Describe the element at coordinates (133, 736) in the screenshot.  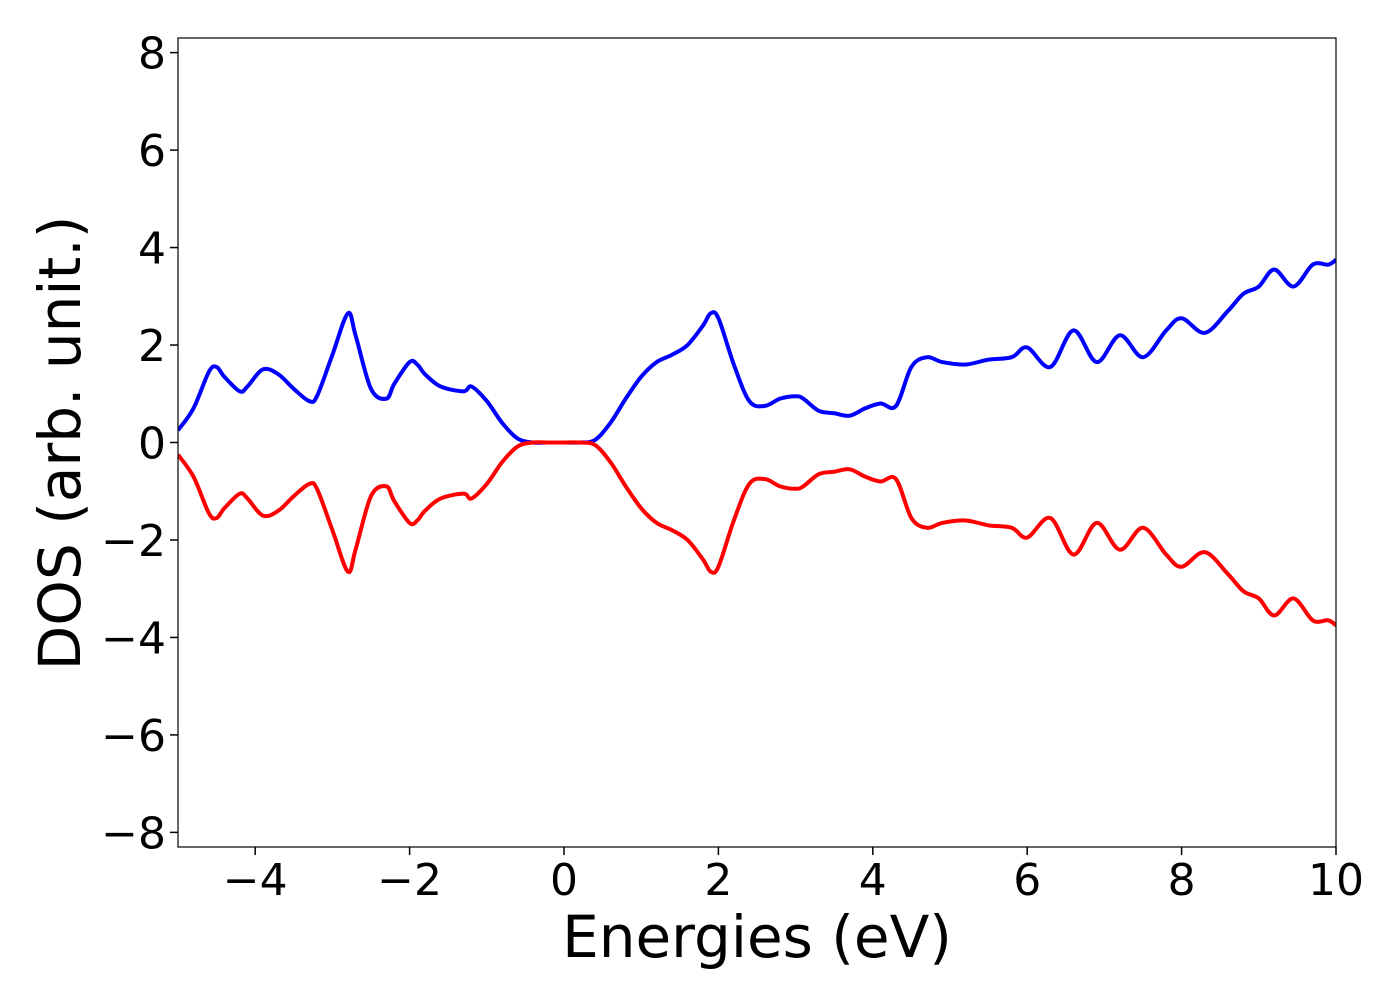
I see `y-tick-label: −6` at that location.